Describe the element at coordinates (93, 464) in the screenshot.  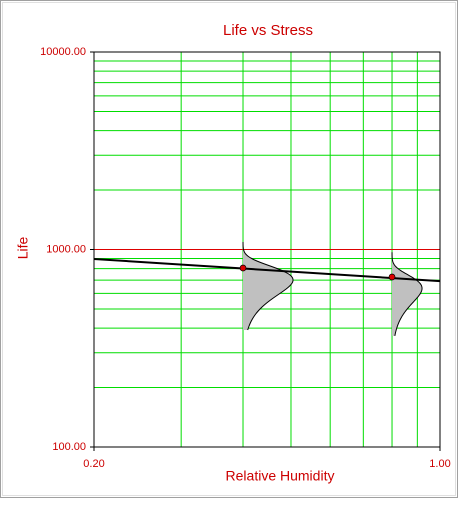
I see `x-tick-label: 0.20` at that location.